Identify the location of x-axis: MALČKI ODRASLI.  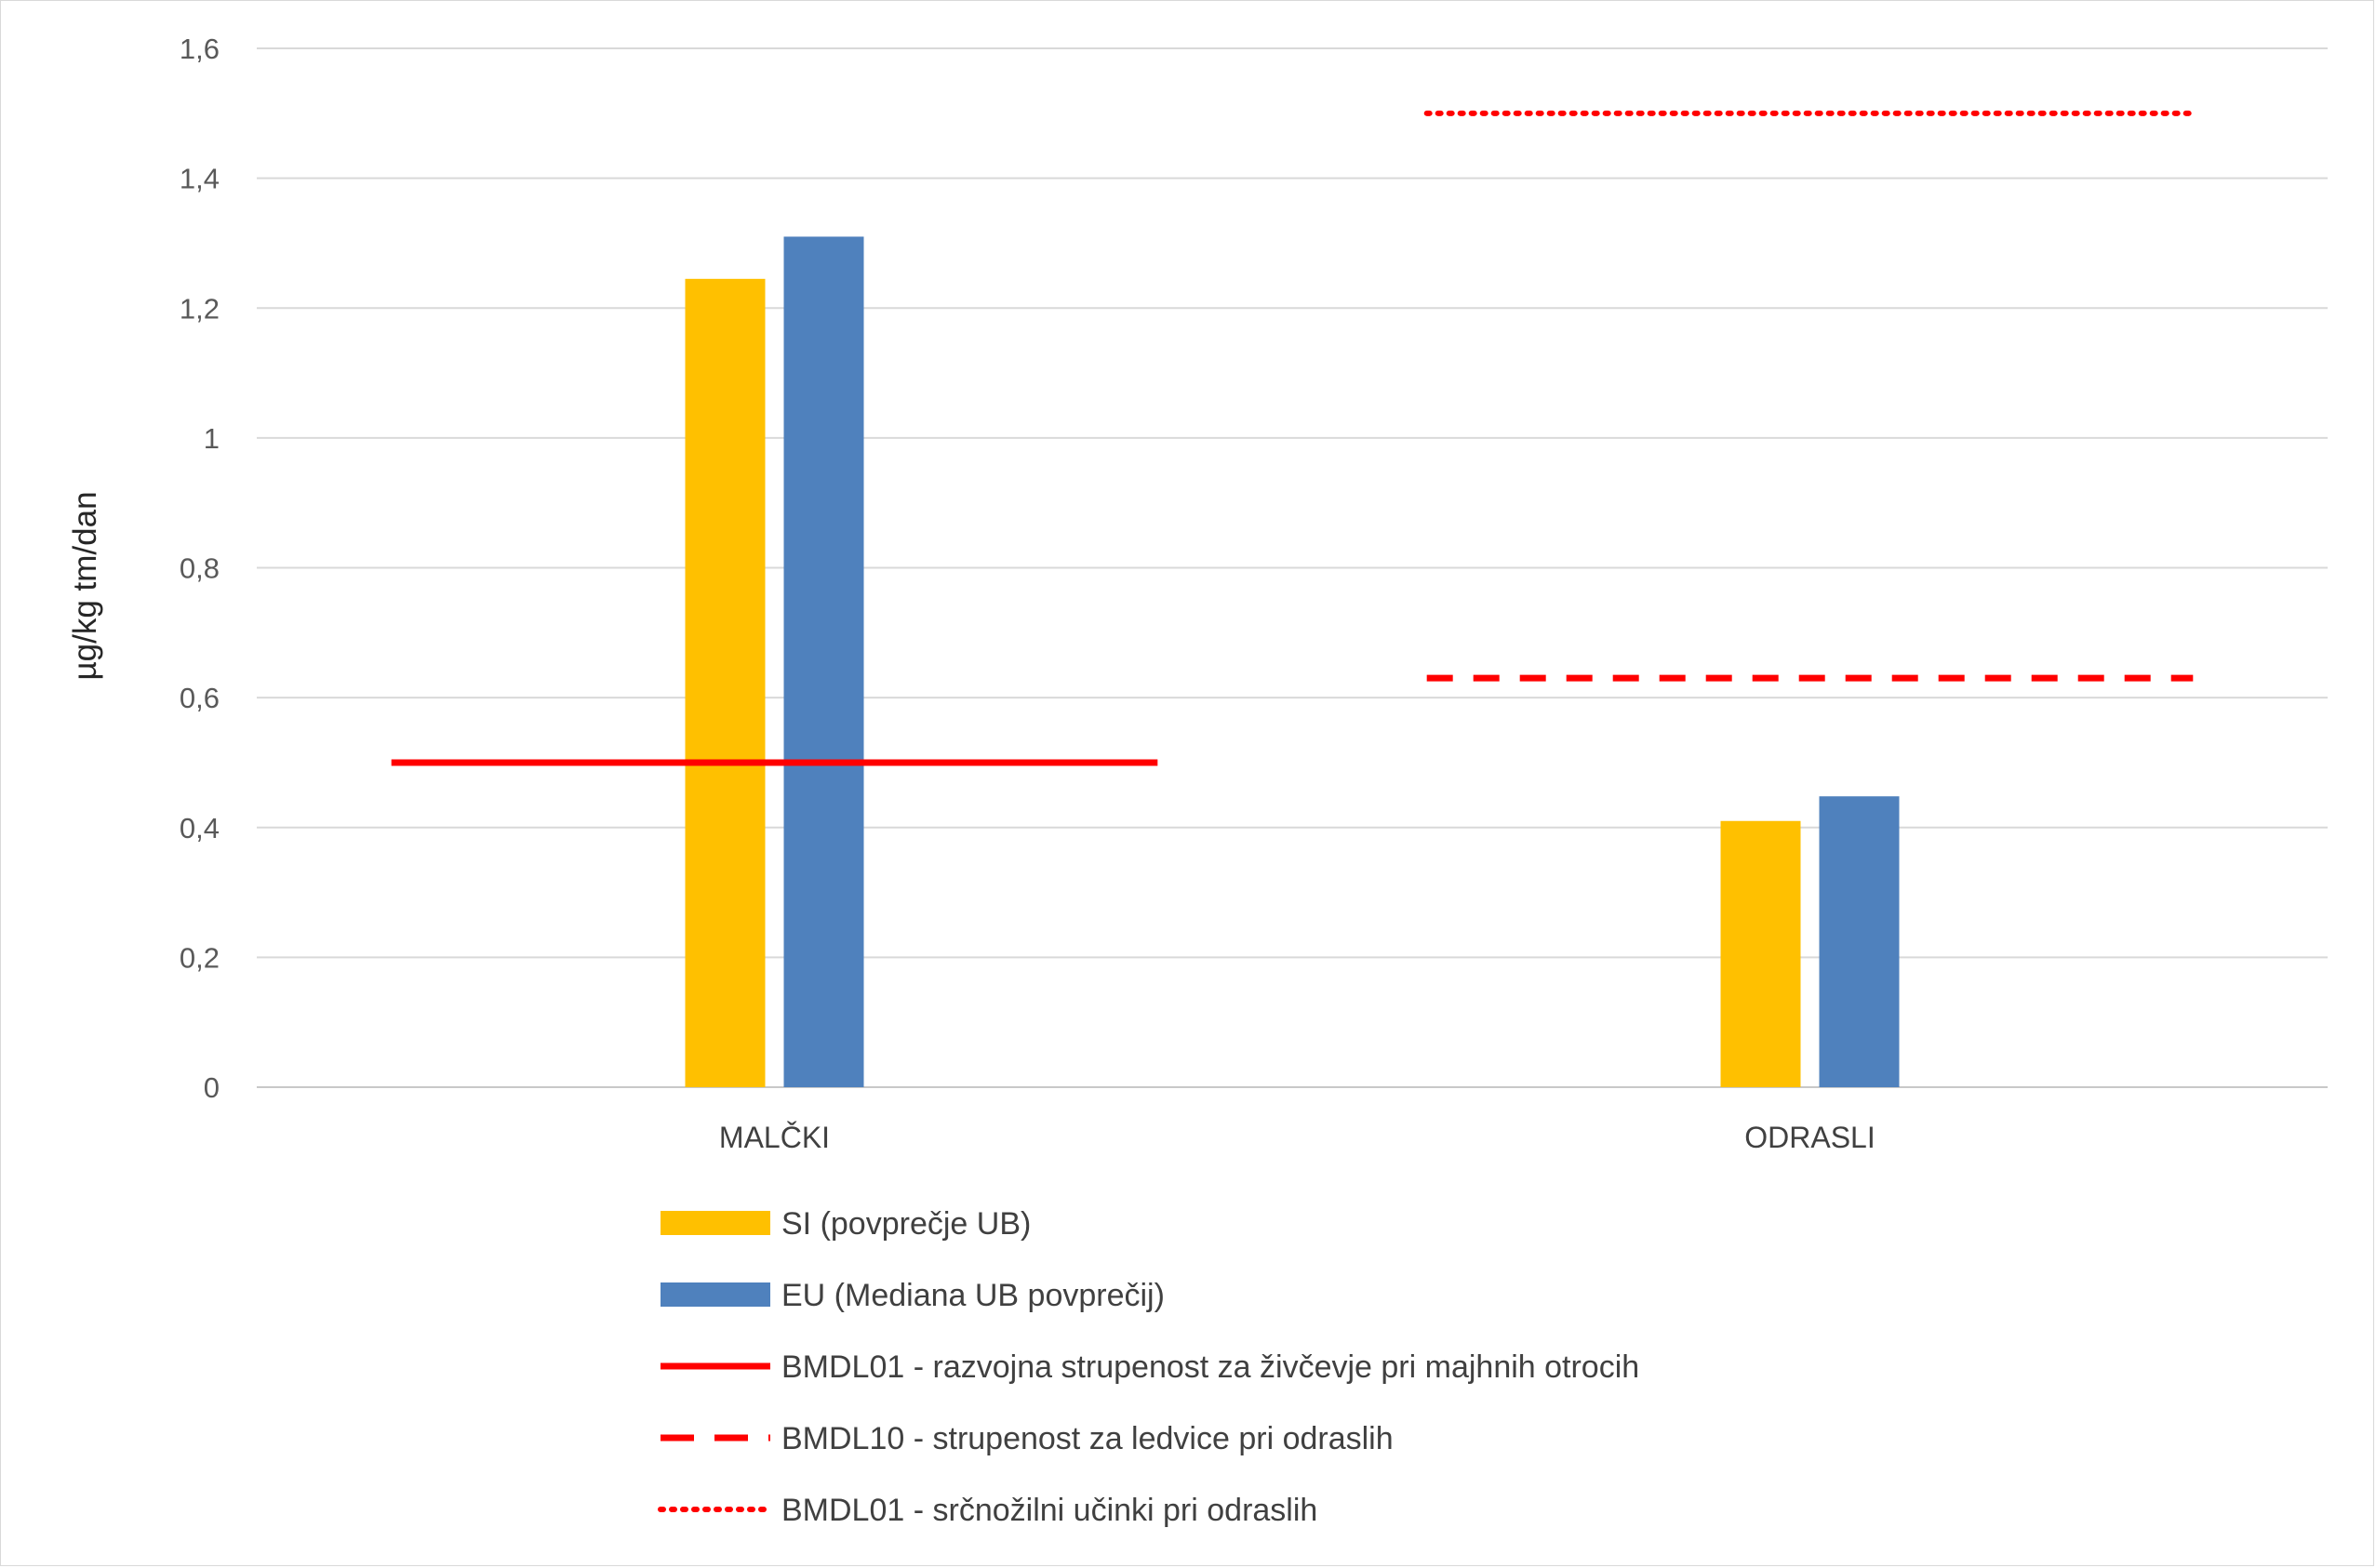
(1297, 1137).